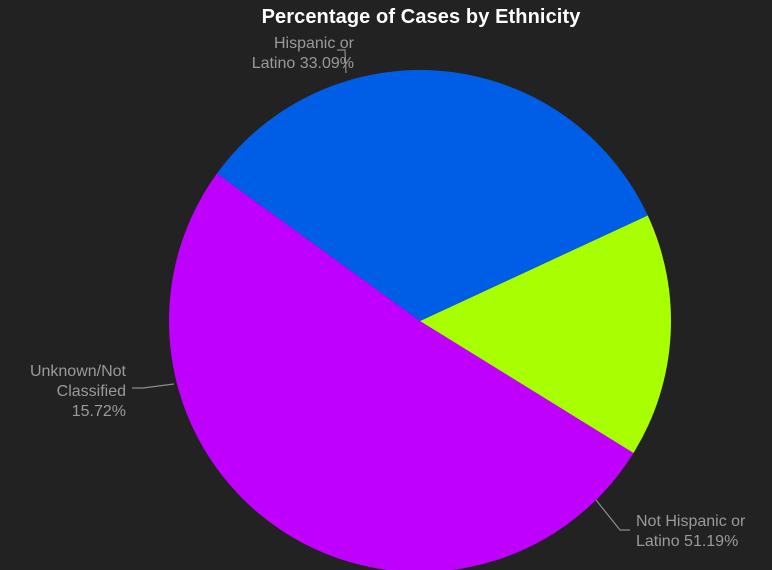  Describe the element at coordinates (545, 334) in the screenshot. I see `pie-slice-unknown-not-classified` at that location.